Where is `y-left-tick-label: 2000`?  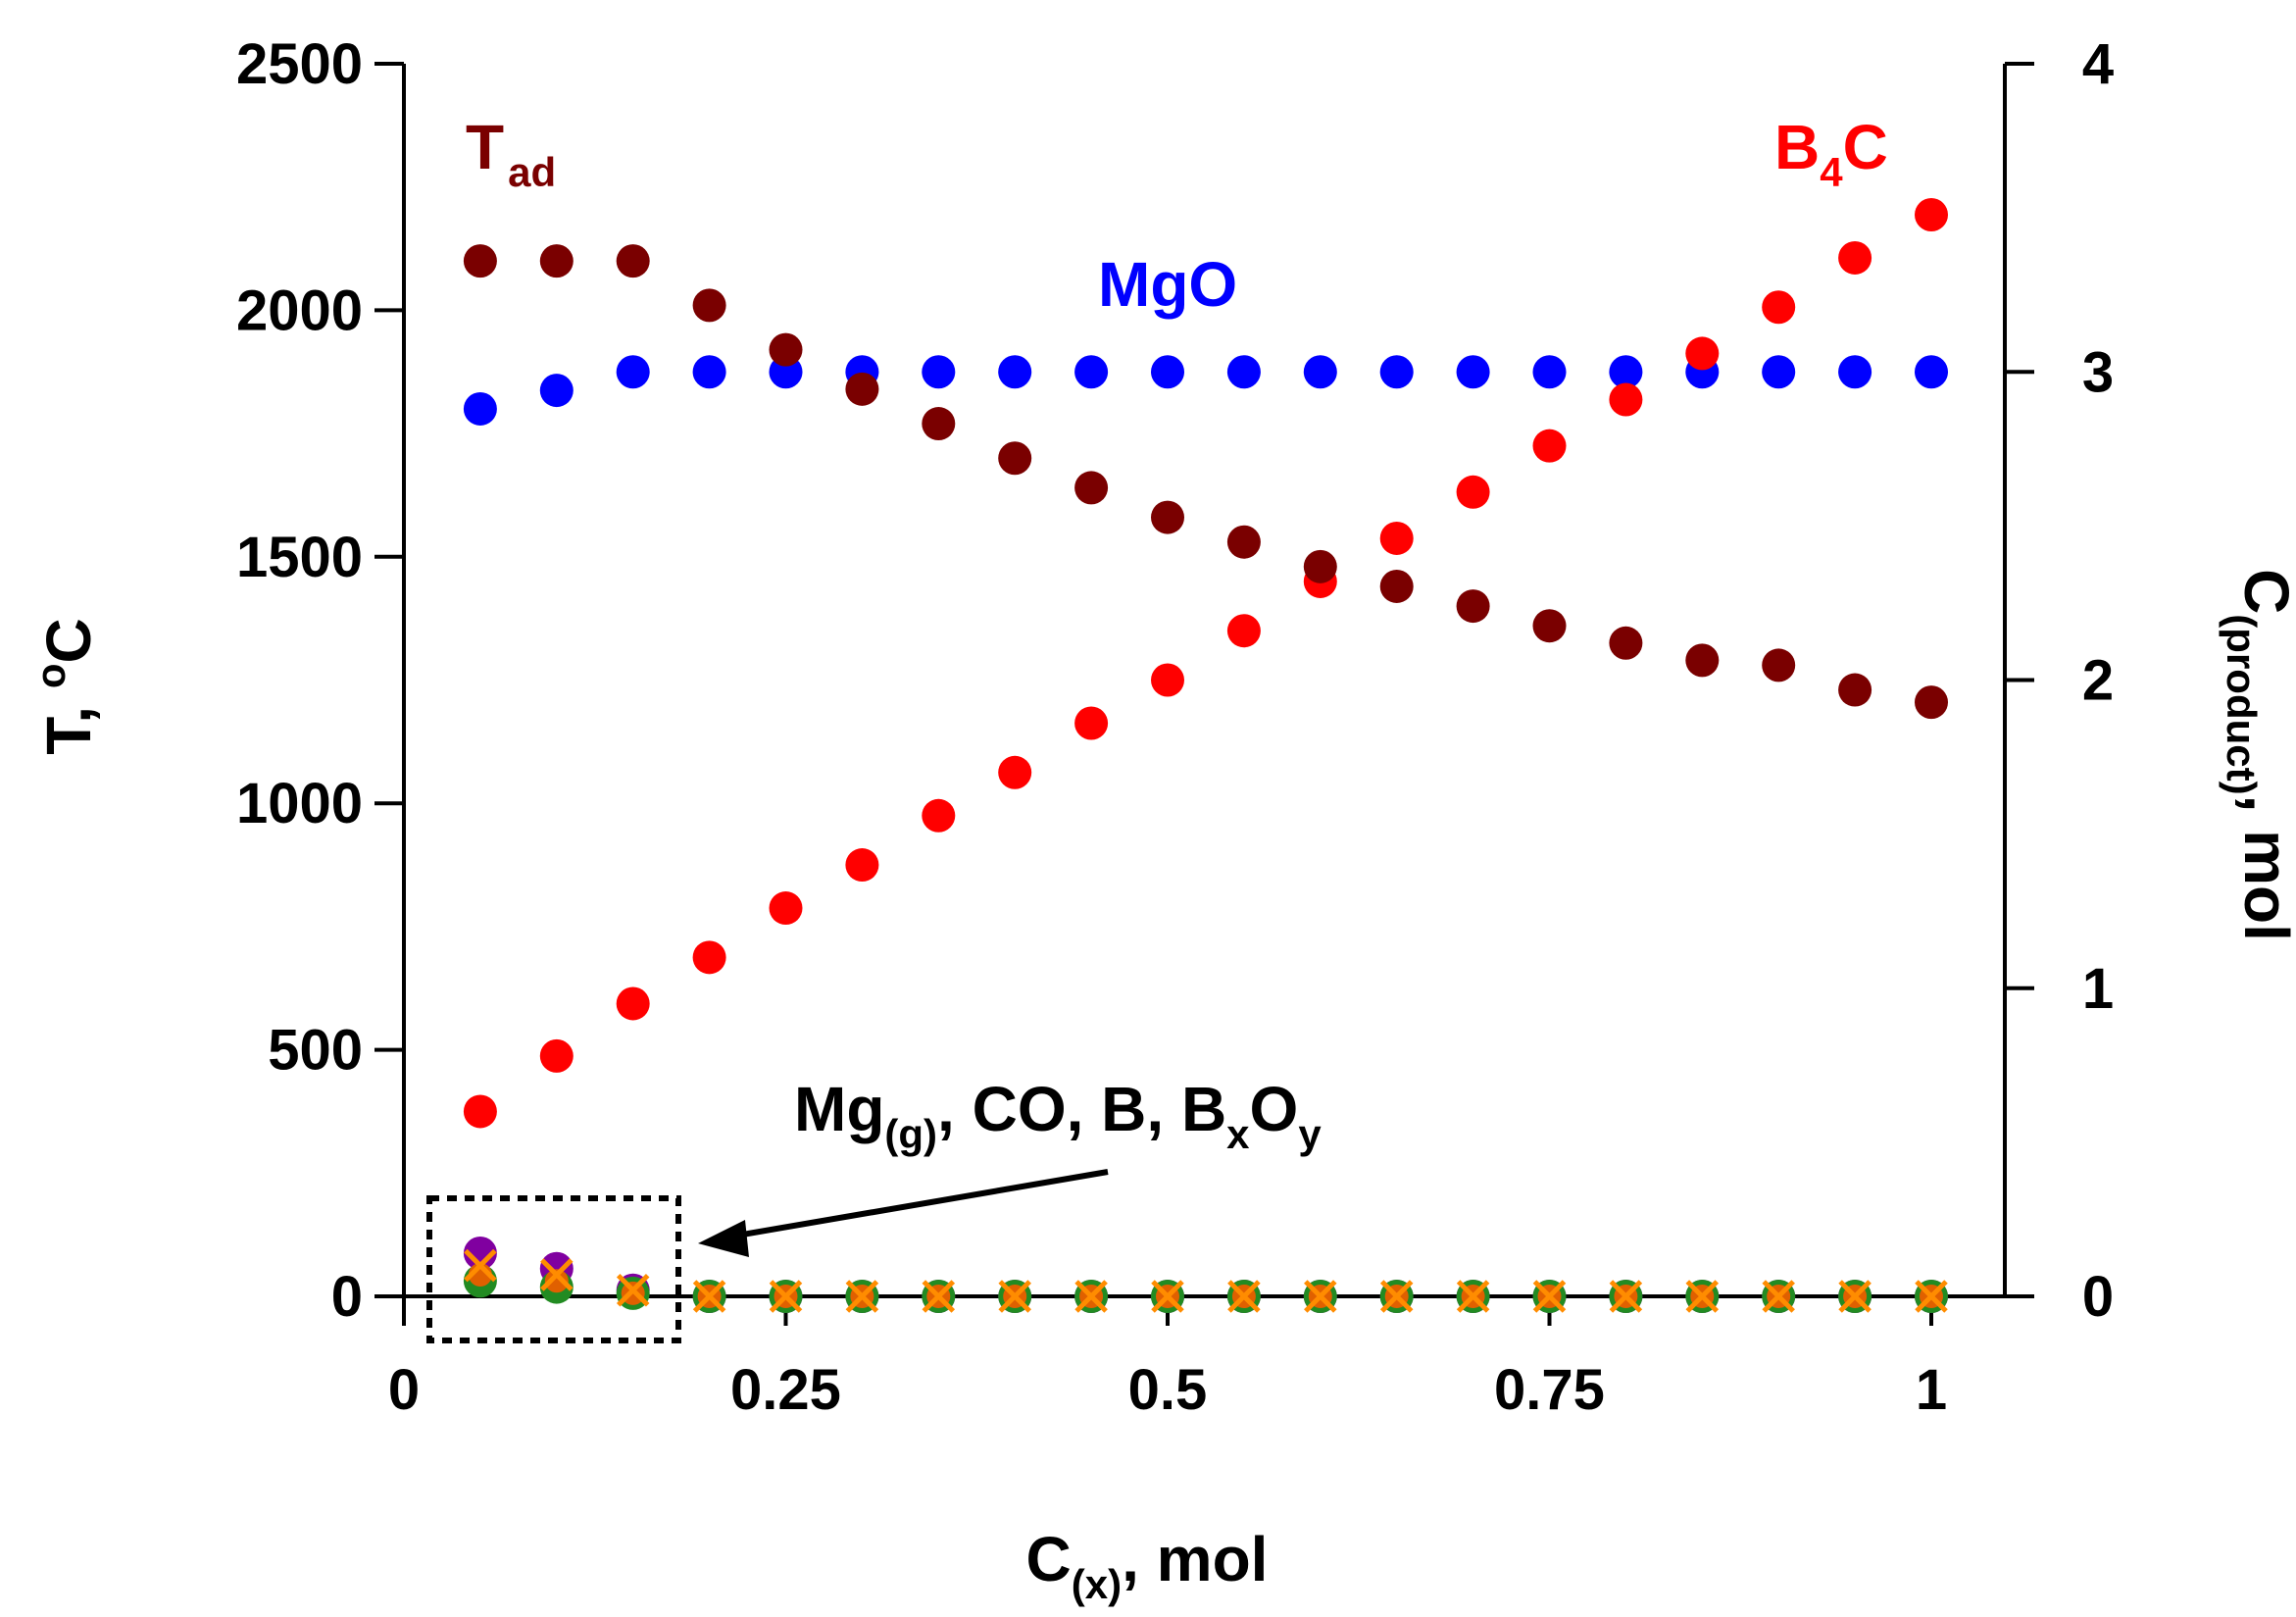 y-left-tick-label: 2000 is located at coordinates (299, 310).